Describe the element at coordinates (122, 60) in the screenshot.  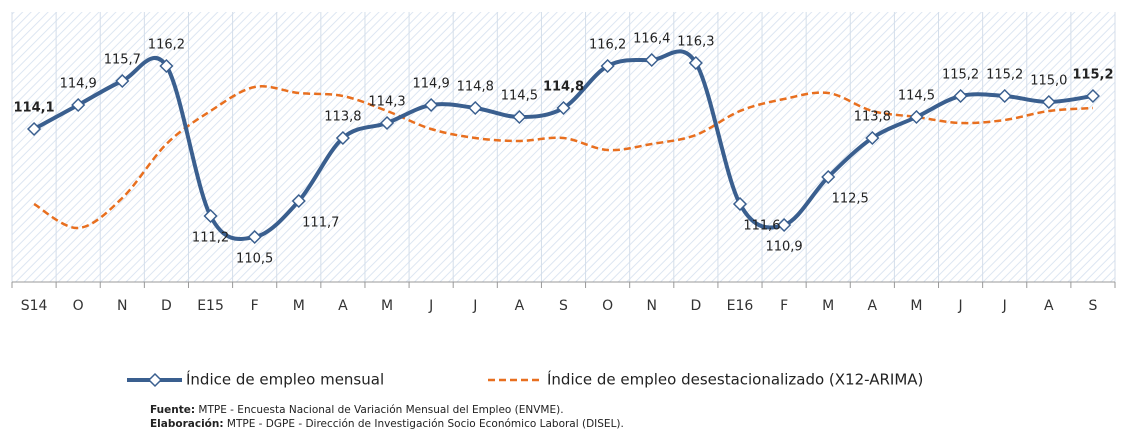
I see `data-label: 115,7` at that location.